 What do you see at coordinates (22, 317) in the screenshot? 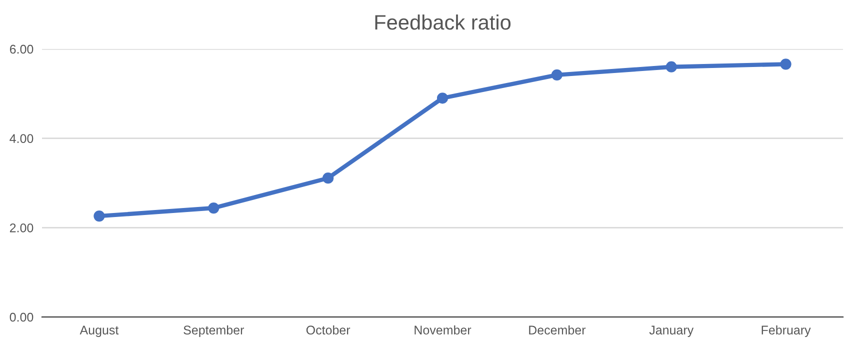
I see `y-tick-label: 0.00` at bounding box center [22, 317].